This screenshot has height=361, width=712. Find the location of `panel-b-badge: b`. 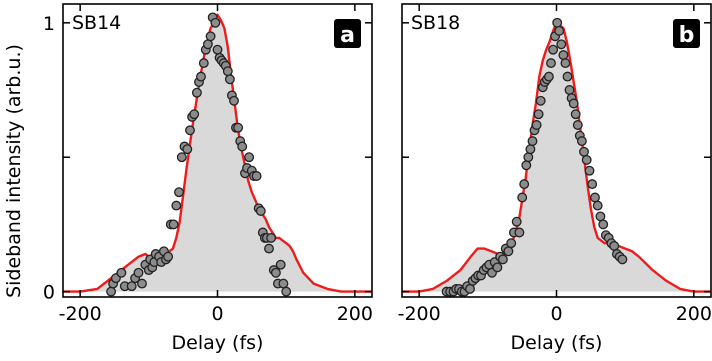

panel-b-badge: b is located at coordinates (687, 35).